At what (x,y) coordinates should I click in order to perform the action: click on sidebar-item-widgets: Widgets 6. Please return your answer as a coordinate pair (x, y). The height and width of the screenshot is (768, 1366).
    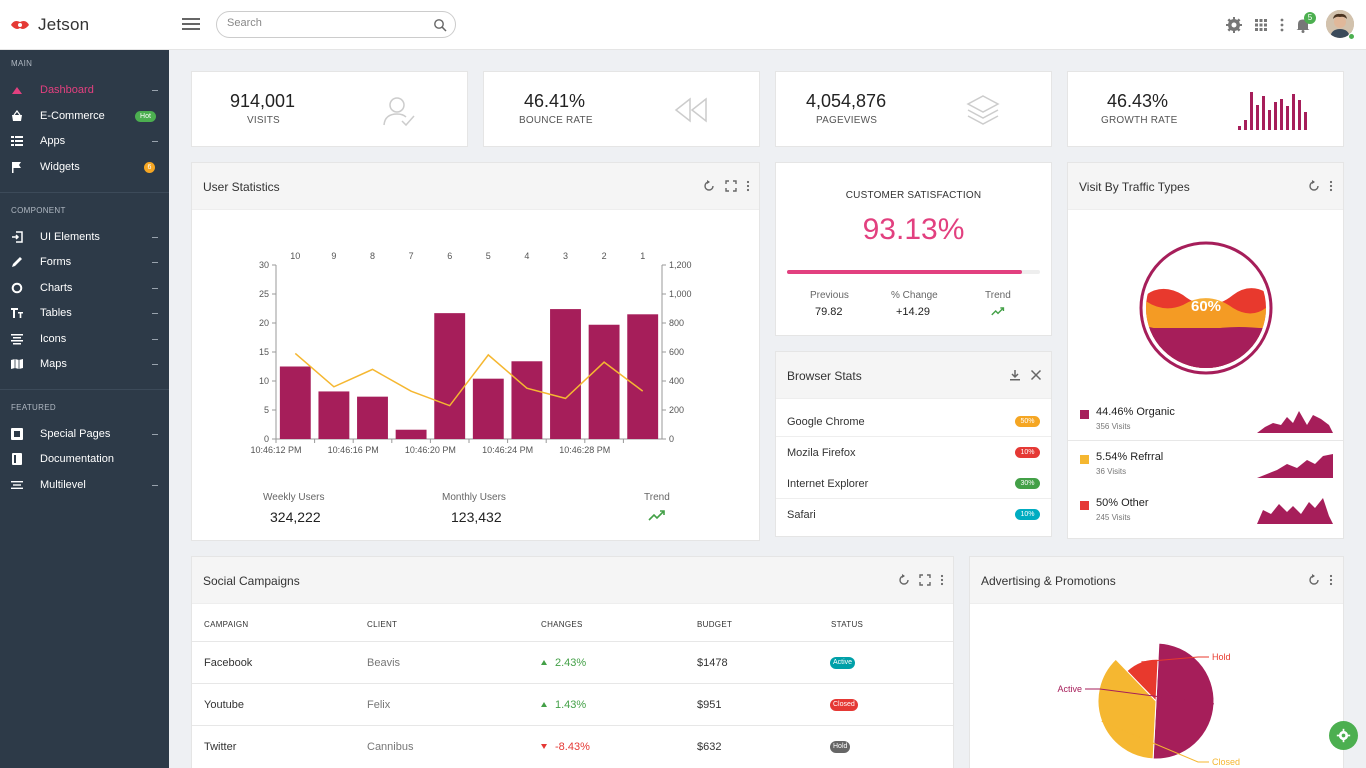
    Looking at the image, I should click on (84, 167).